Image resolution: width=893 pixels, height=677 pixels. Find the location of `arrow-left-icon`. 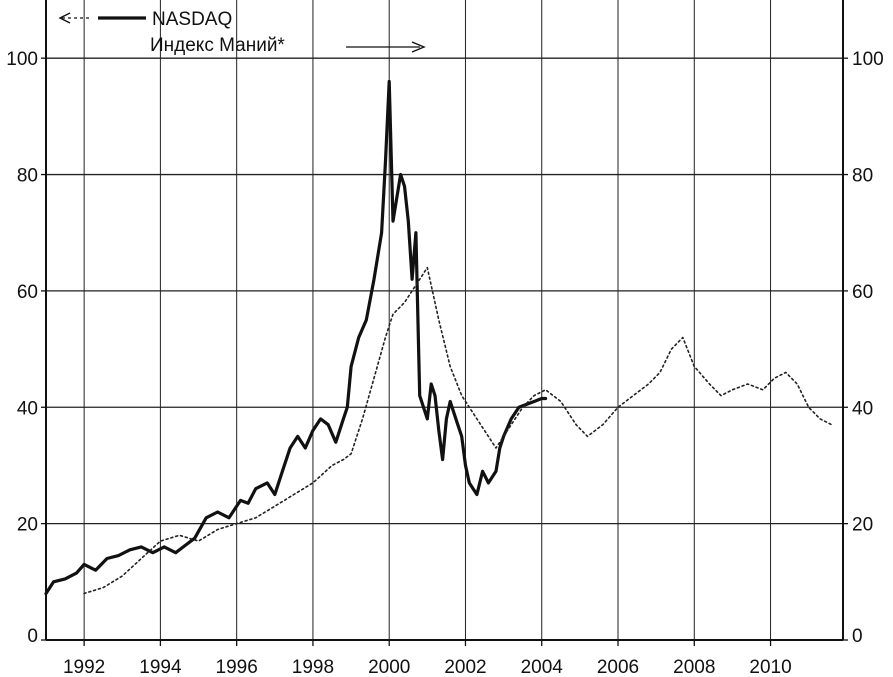

arrow-left-icon is located at coordinates (64, 18).